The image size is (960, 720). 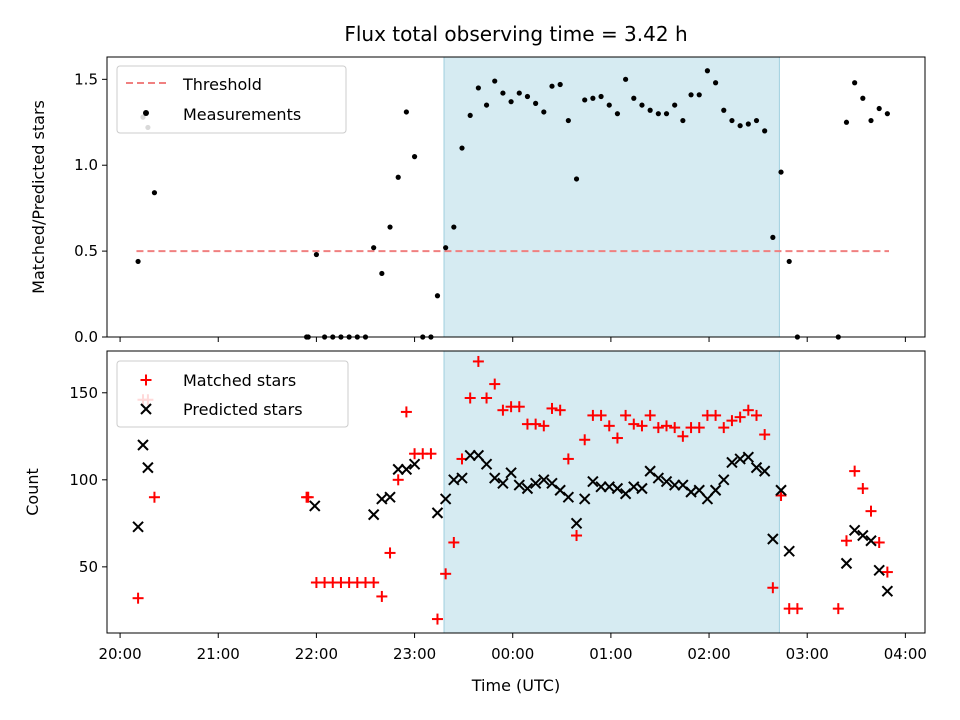 What do you see at coordinates (232, 394) in the screenshot?
I see `bottom-legend: Matched stars Predicted stars` at bounding box center [232, 394].